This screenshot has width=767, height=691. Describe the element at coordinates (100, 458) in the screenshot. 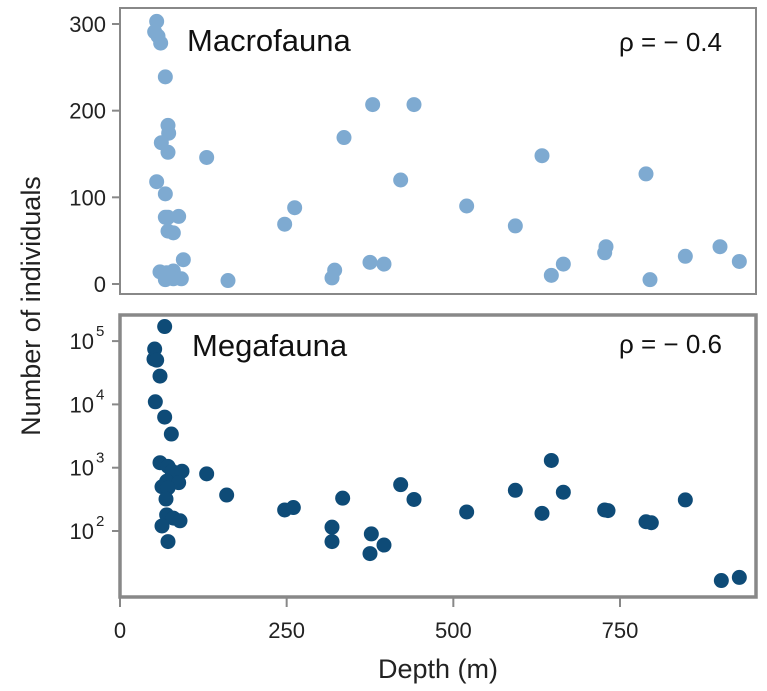

I see `megafauna-y-tick-exponent: 3` at that location.